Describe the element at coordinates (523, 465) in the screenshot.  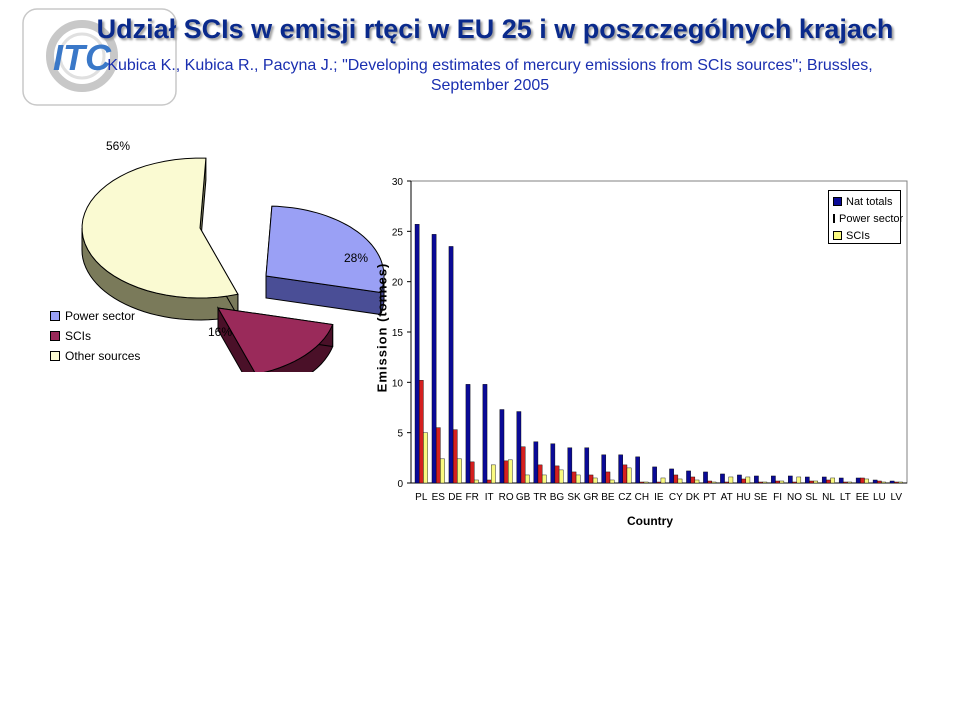
I see `bar-gb-power-sector` at that location.